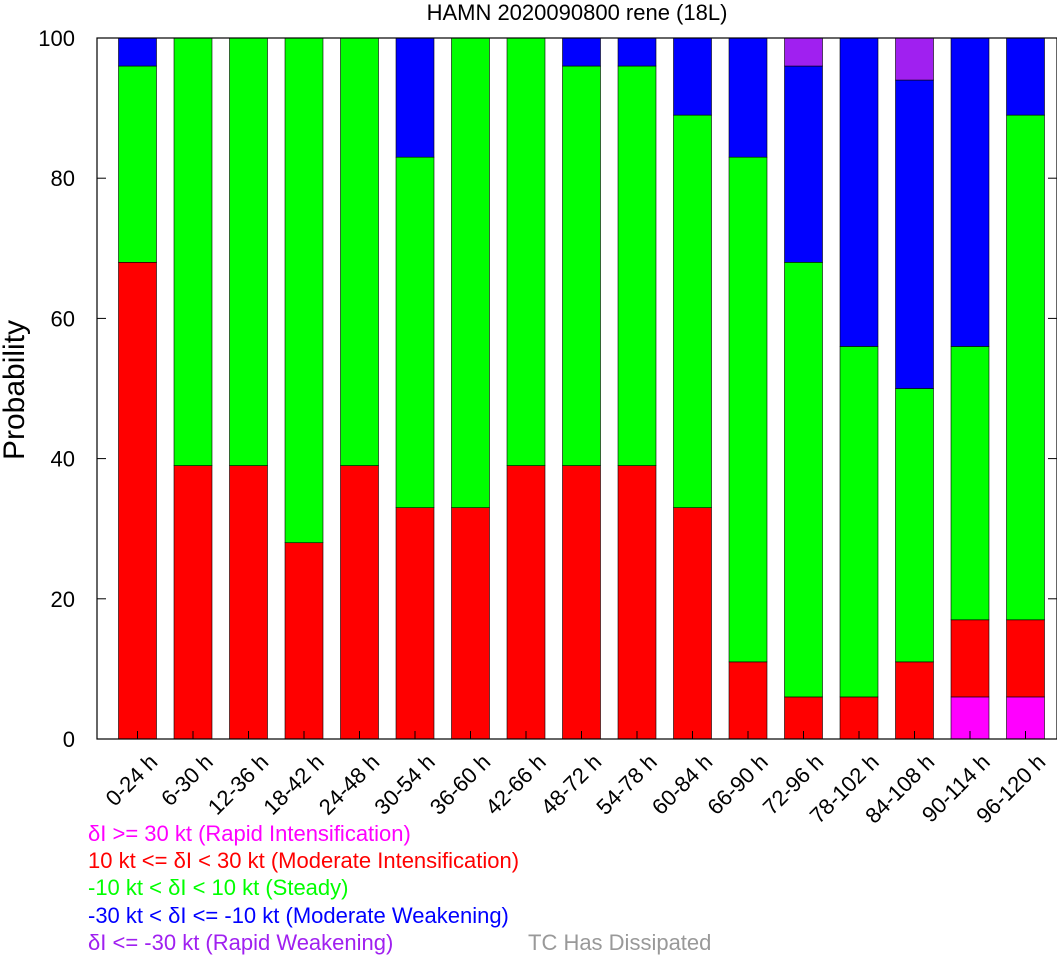 The height and width of the screenshot is (960, 1057). I want to click on y-tick-label-4: 80, so click(63, 178).